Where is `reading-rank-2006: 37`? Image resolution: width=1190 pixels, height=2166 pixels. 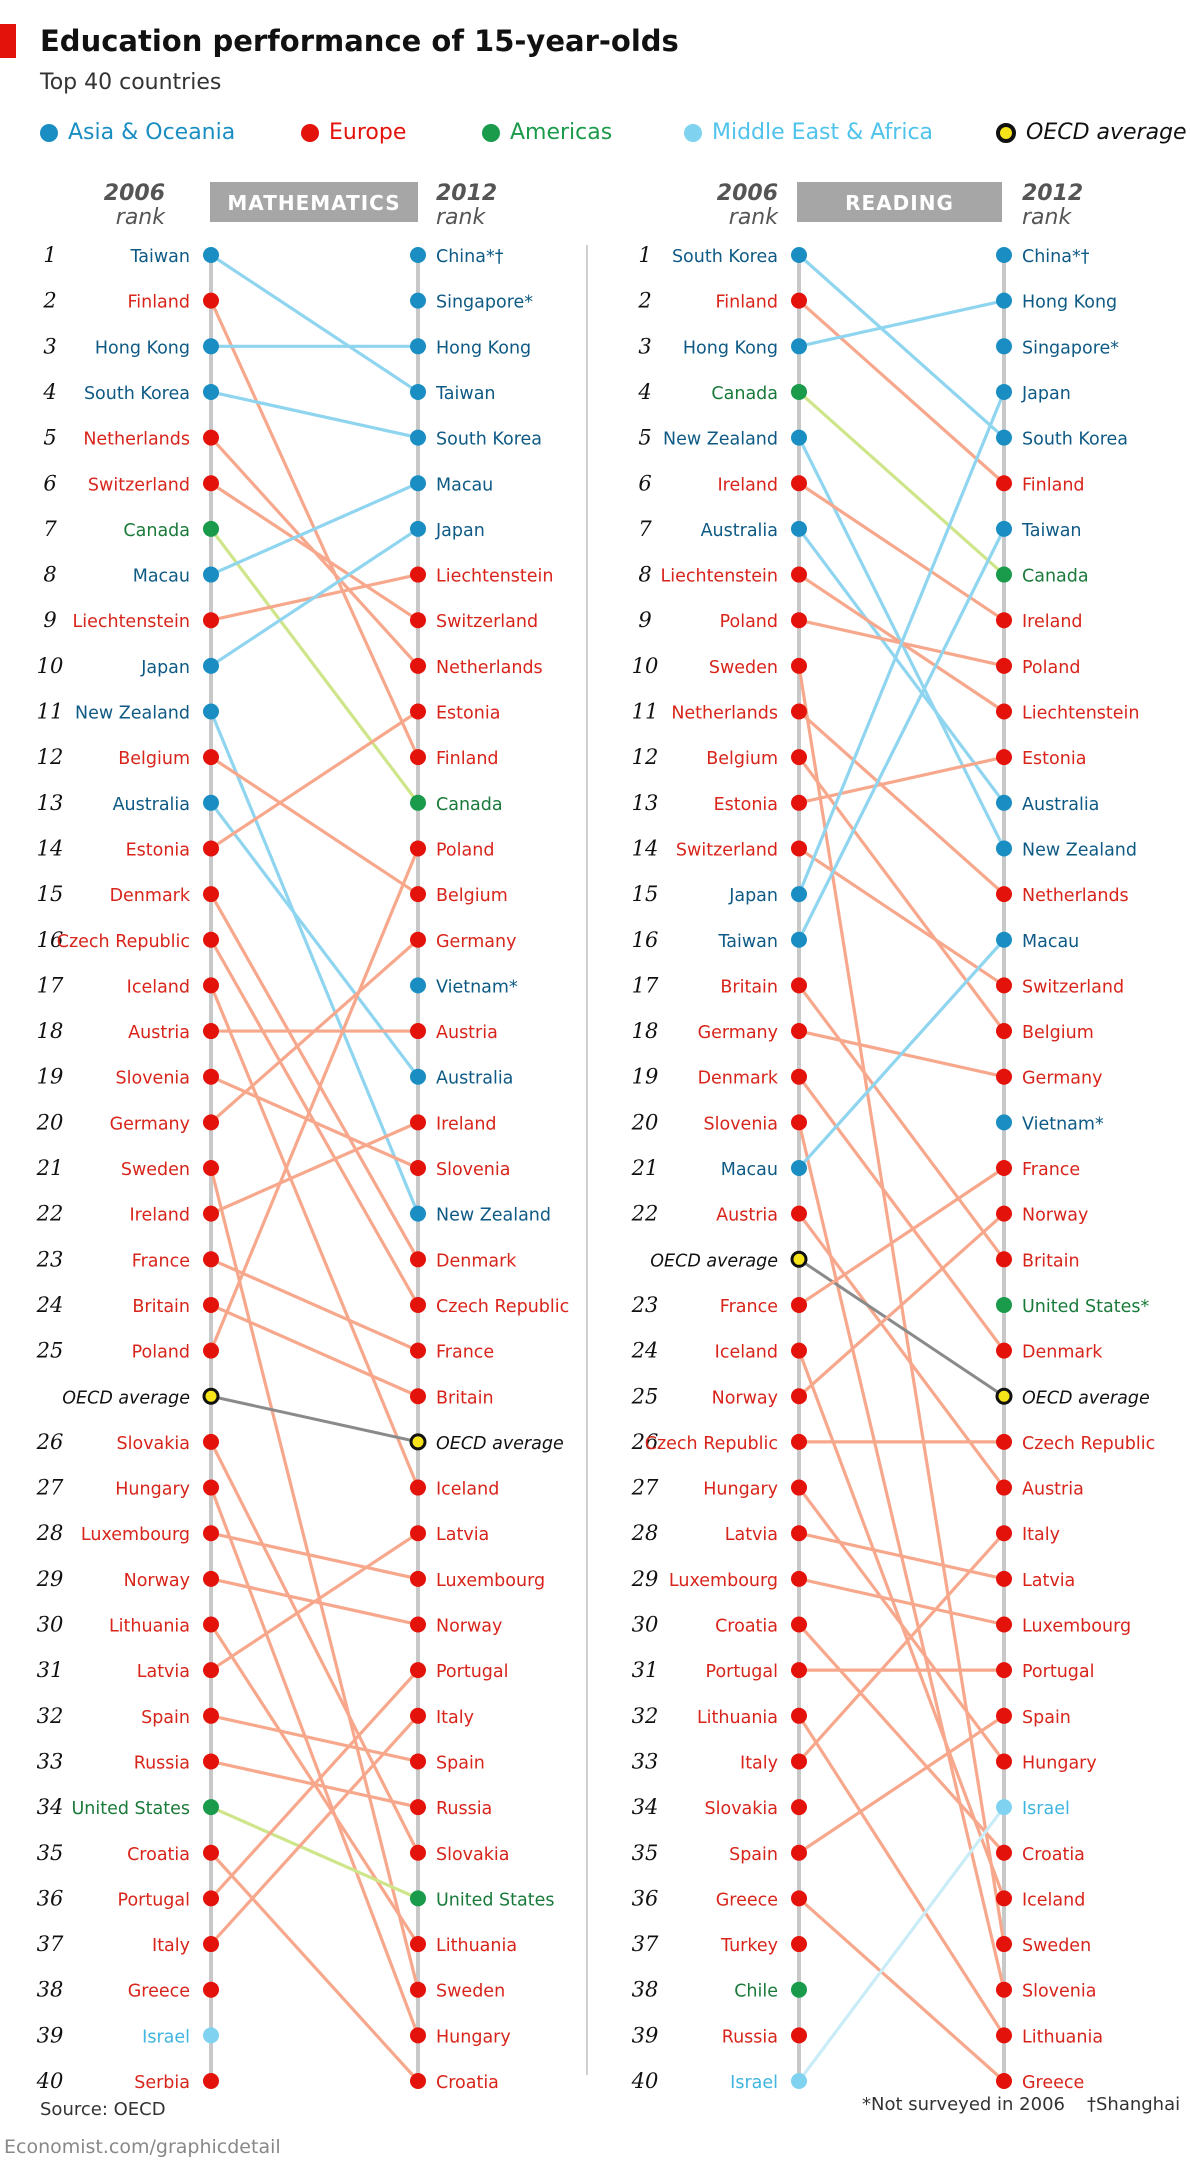
reading-rank-2006: 37 is located at coordinates (645, 1944).